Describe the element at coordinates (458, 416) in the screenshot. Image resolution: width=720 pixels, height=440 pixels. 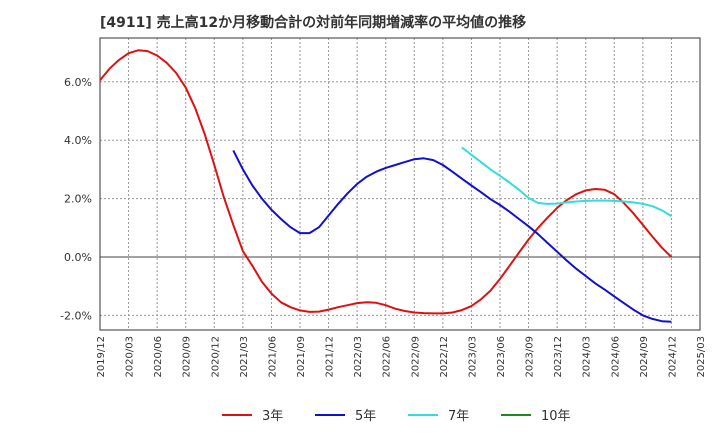
I see `legend-label: 7年` at that location.